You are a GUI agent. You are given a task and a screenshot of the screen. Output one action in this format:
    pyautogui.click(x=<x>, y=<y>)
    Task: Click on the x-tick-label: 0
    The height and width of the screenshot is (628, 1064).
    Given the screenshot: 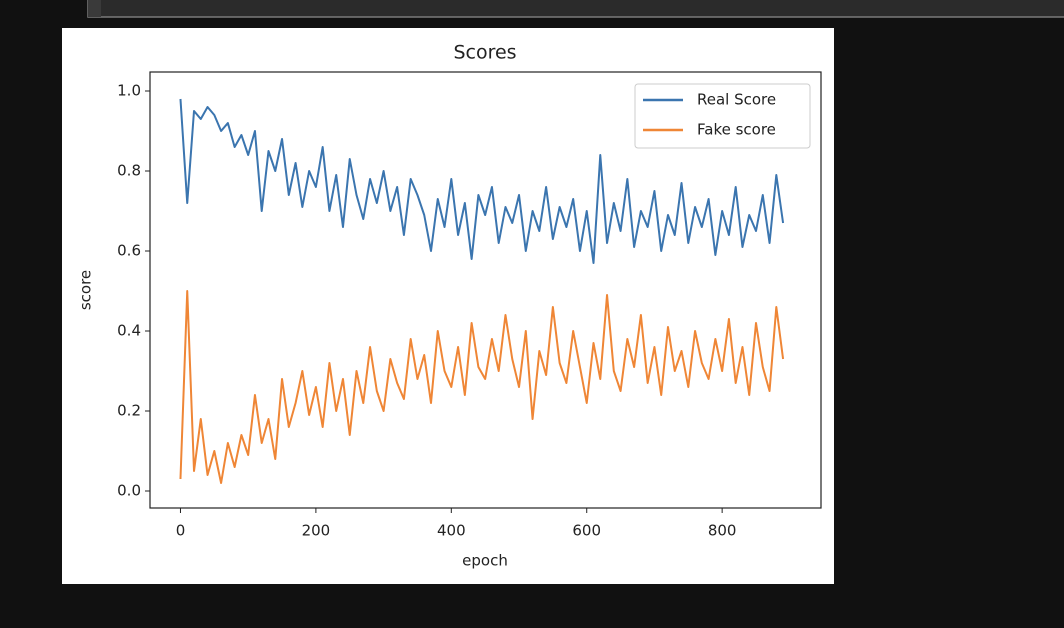 What is the action you would take?
    pyautogui.click(x=181, y=531)
    